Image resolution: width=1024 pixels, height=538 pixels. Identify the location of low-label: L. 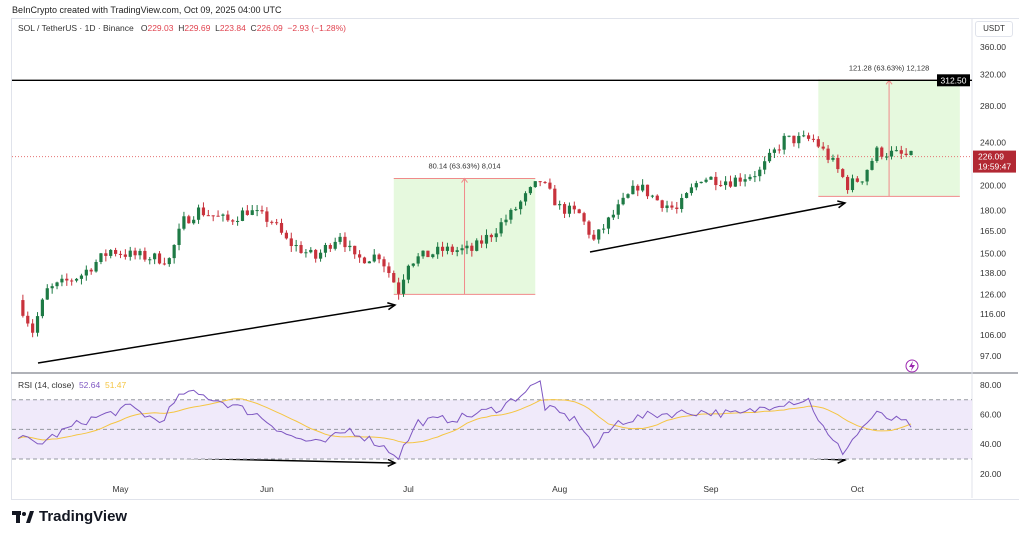
(217, 28).